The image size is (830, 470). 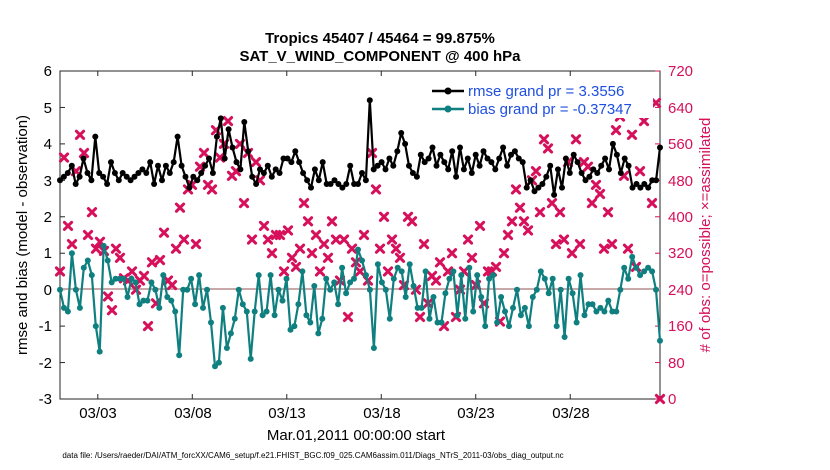 What do you see at coordinates (680, 108) in the screenshot?
I see `y-right-tick-label: 640` at bounding box center [680, 108].